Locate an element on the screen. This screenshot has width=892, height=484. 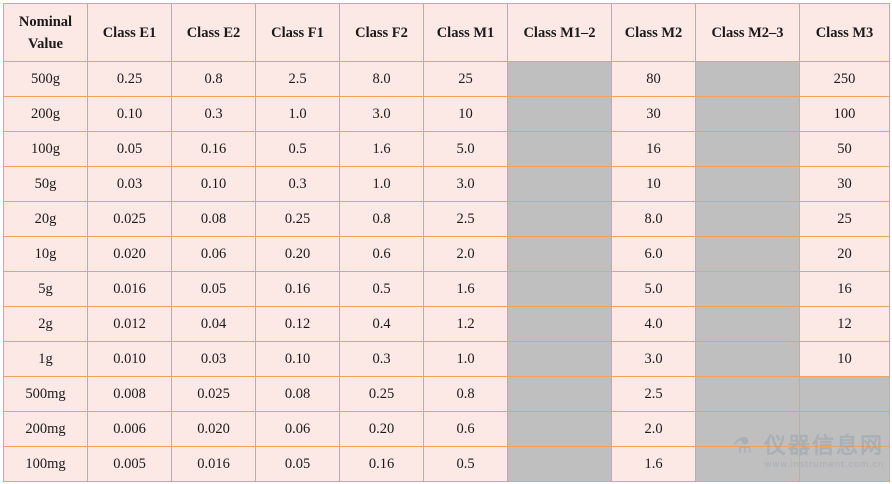
table-row: 200g 0.10 0.3 1.0 3.0 10 30 100 is located at coordinates (446, 114).